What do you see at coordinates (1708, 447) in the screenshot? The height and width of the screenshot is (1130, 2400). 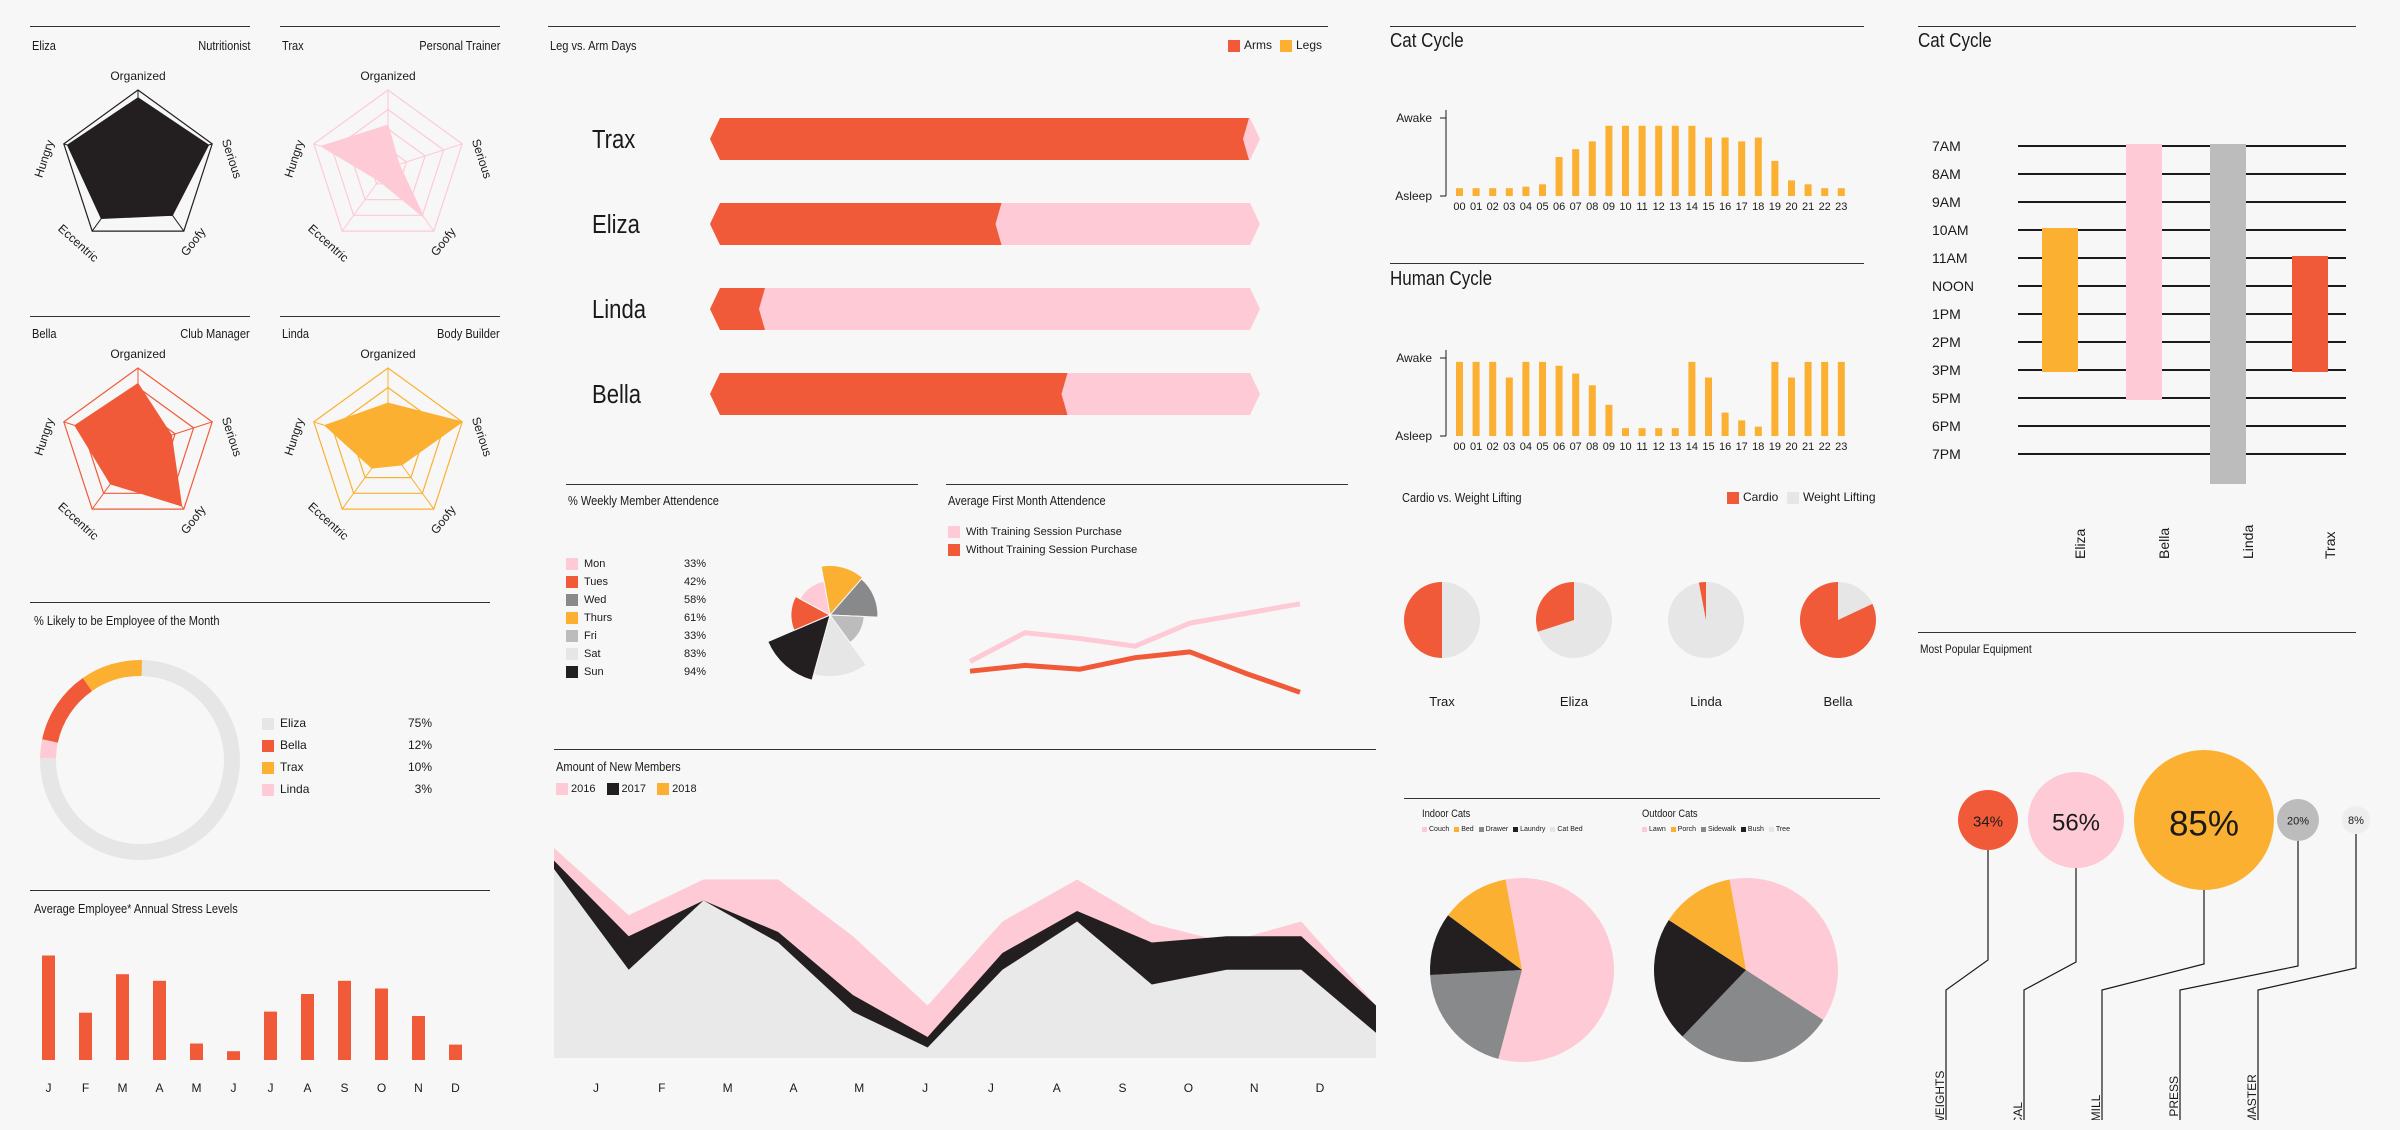 I see `cycle-hour-label: 15` at bounding box center [1708, 447].